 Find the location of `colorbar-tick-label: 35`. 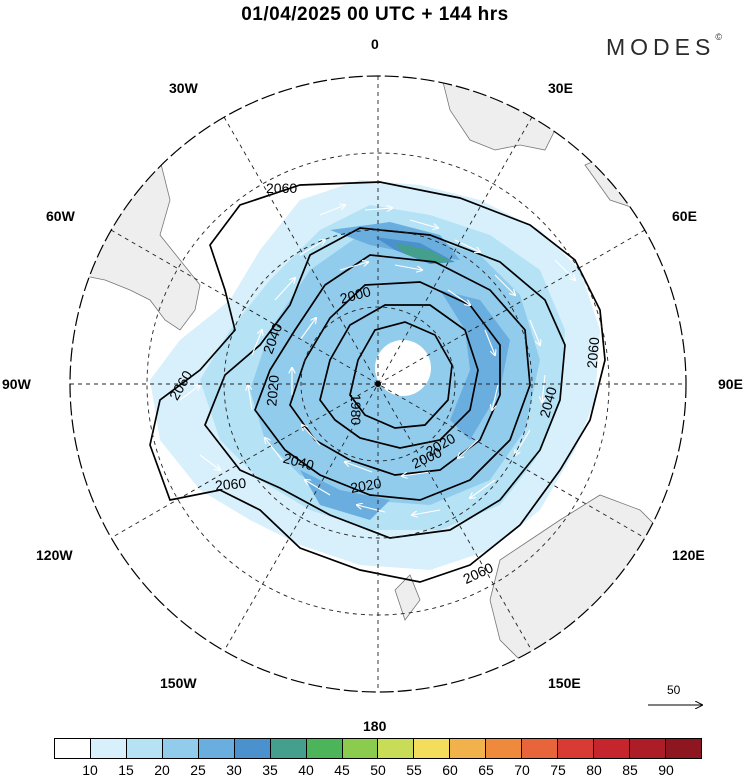

colorbar-tick-label: 35 is located at coordinates (270, 770).